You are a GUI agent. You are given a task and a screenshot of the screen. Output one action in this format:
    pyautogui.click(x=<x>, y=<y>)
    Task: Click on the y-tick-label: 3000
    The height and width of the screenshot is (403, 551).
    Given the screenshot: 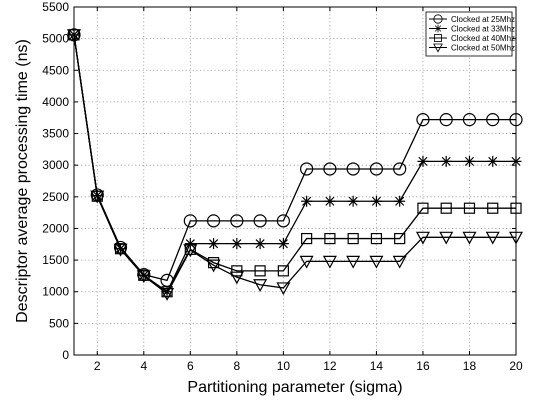 What is the action you would take?
    pyautogui.click(x=55, y=165)
    